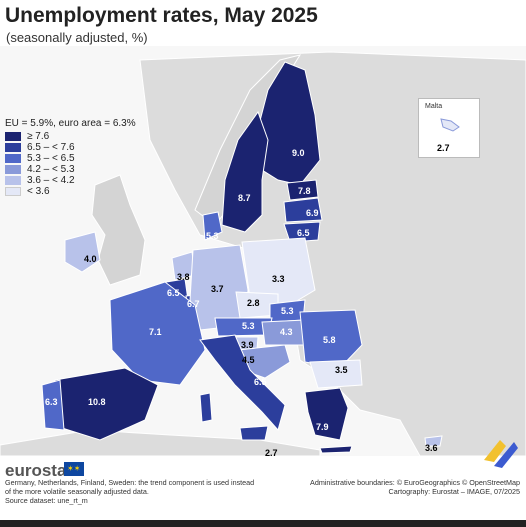 The width and height of the screenshot is (526, 527). I want to click on legend-title: EU = 5.9%, euro area = 6.3%, so click(70, 123).